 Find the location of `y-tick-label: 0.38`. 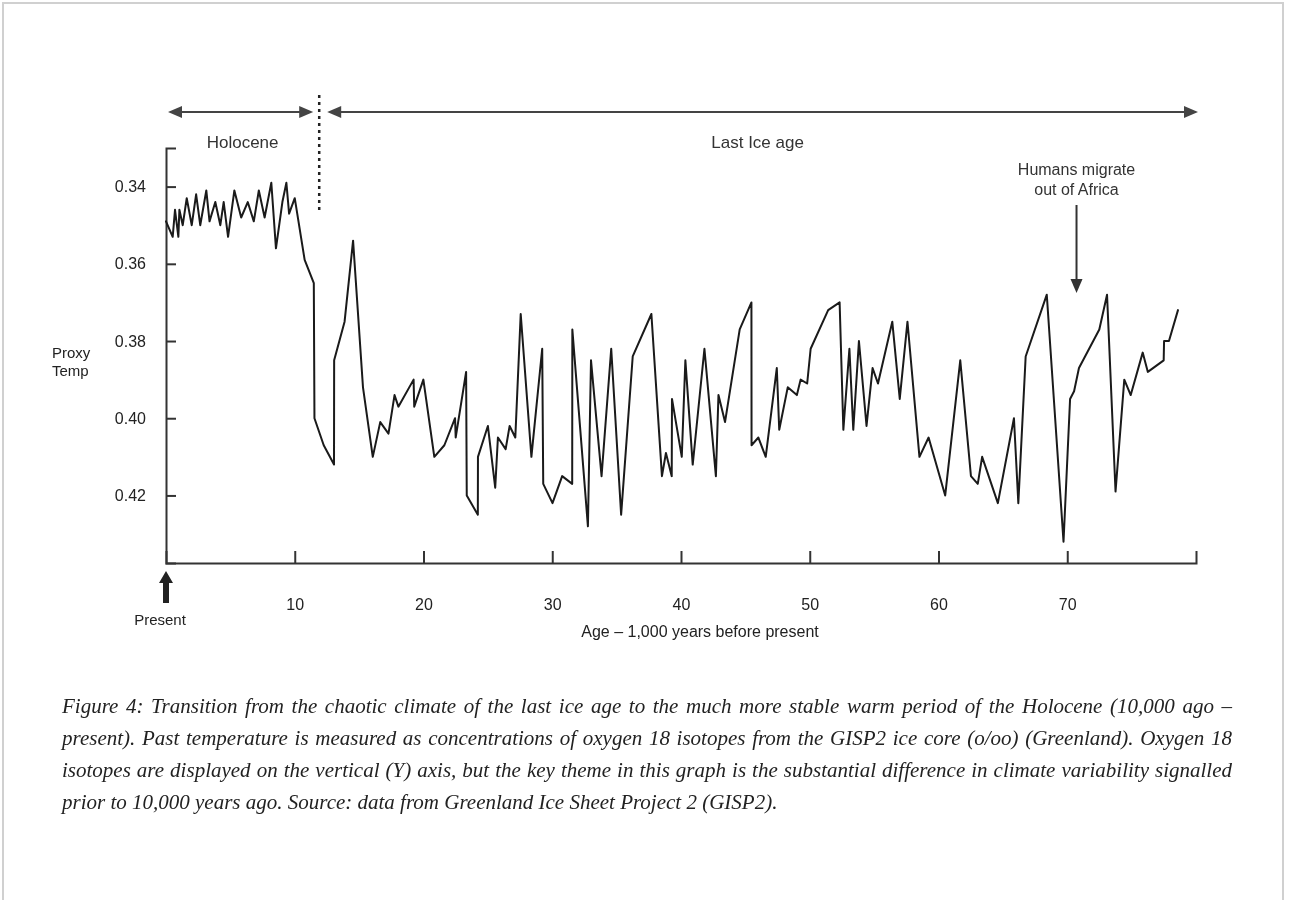

y-tick-label: 0.38 is located at coordinates (130, 341).